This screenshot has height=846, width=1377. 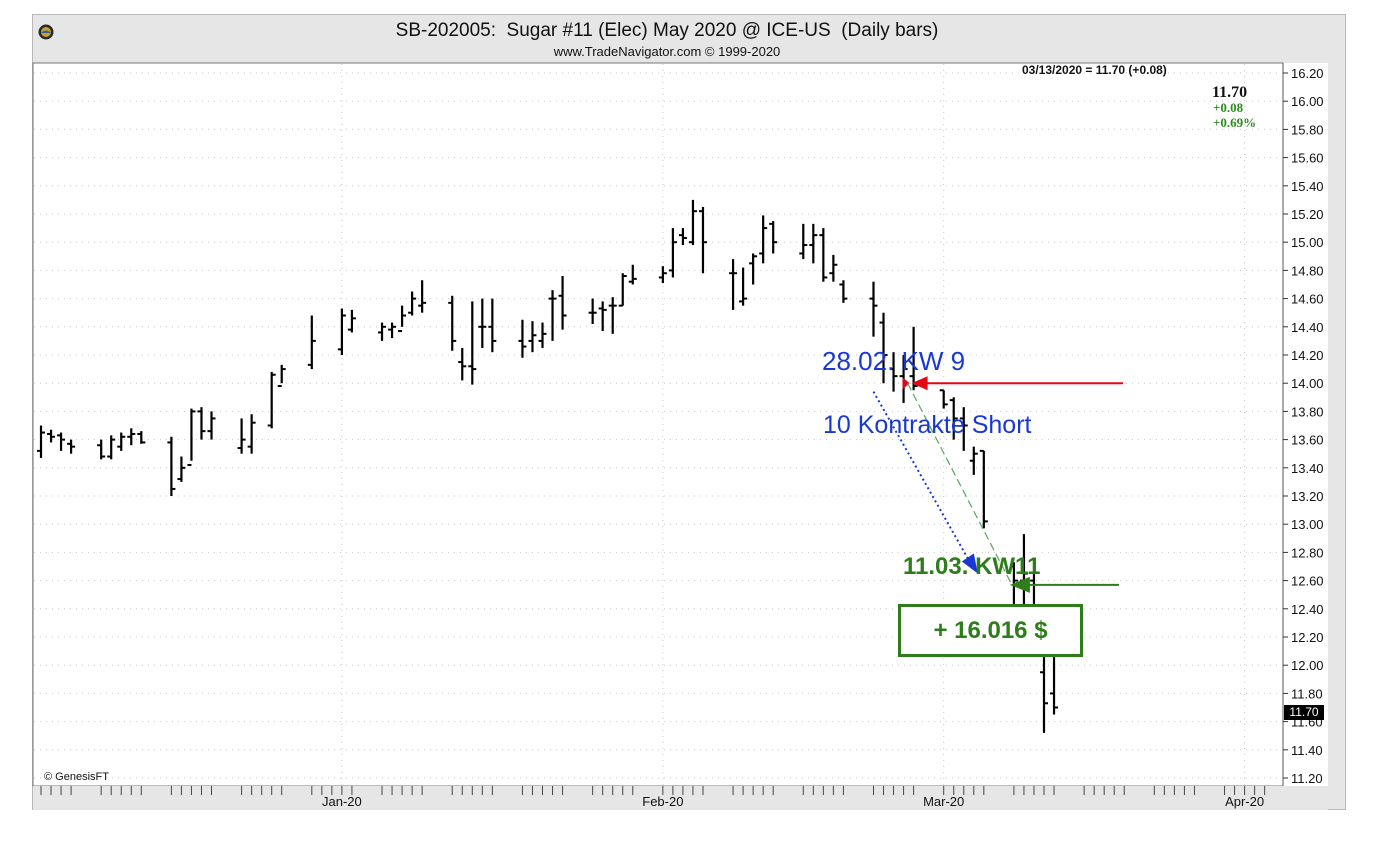 I want to click on profit-box: + 16.016 $, so click(x=990, y=630).